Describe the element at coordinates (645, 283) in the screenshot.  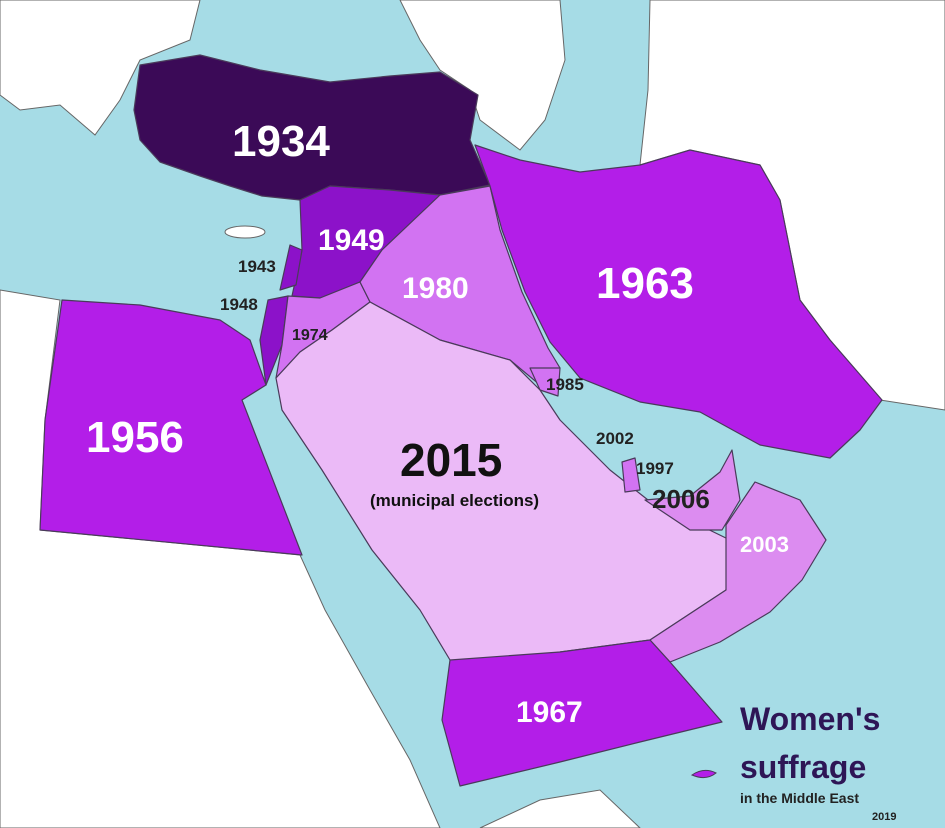
I see `label-iran: 1963` at that location.